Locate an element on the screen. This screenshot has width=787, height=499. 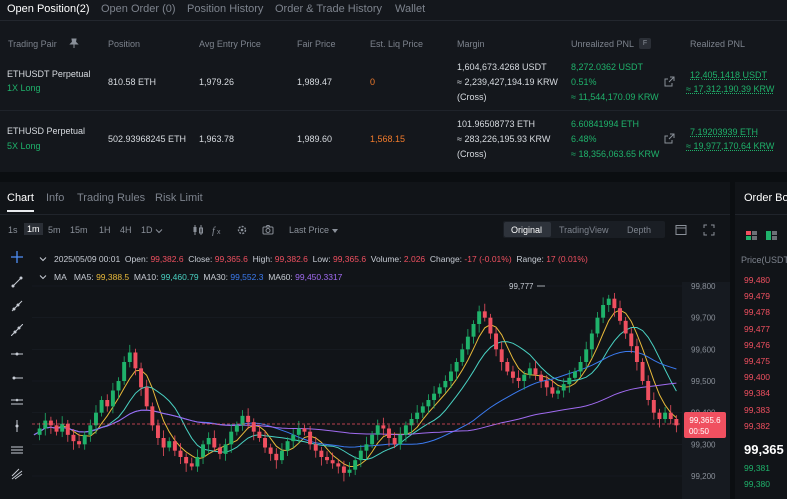
ask-price: 99,383 is located at coordinates (757, 409).